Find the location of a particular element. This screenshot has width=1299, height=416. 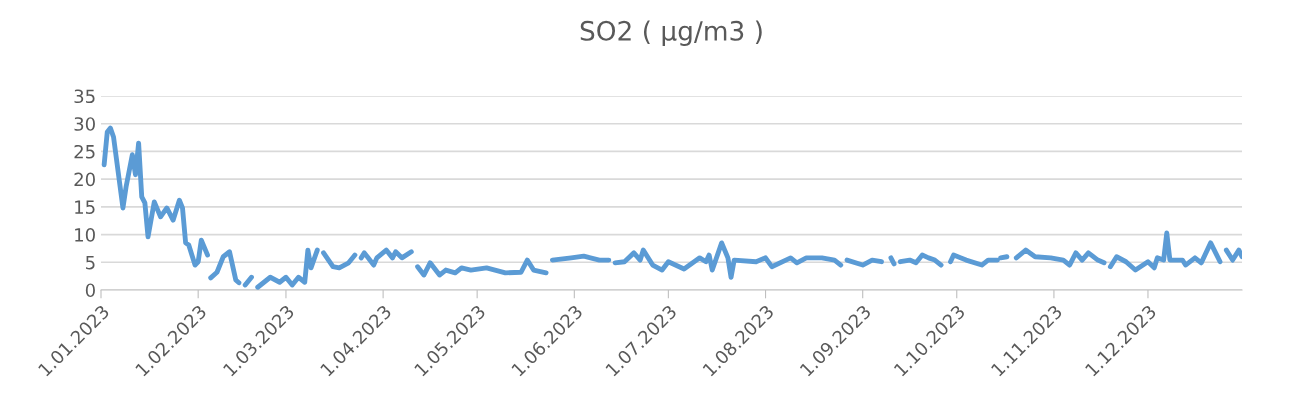

y-tick-label: 5 is located at coordinates (90, 262).